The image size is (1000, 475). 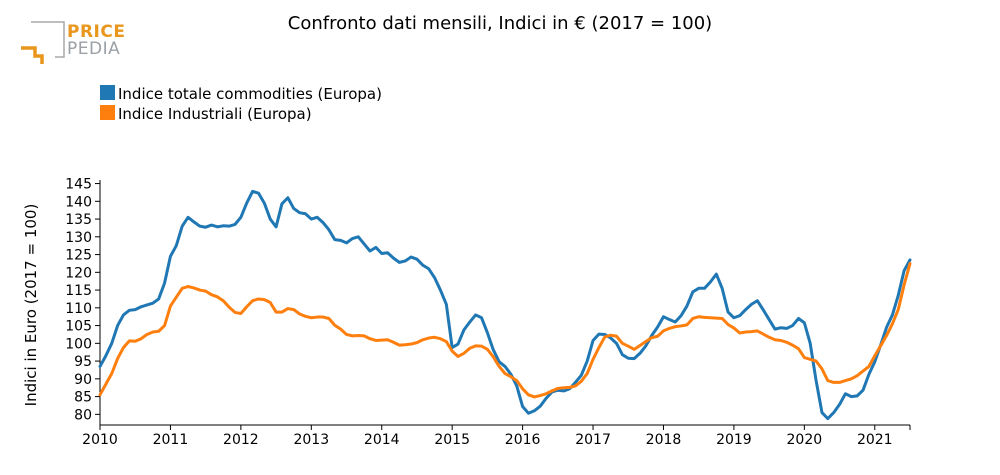 What do you see at coordinates (78, 291) in the screenshot?
I see `y-tick-label: 115` at bounding box center [78, 291].